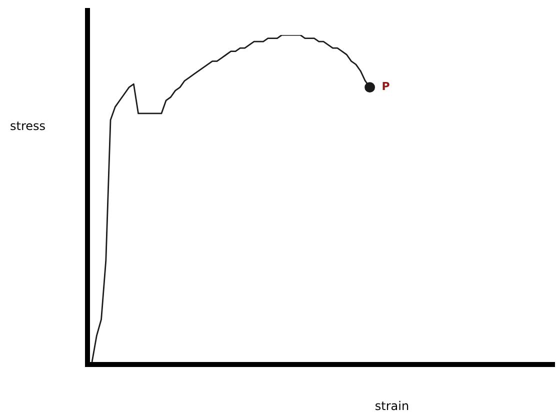  What do you see at coordinates (386, 87) in the screenshot?
I see `annotation: P` at bounding box center [386, 87].